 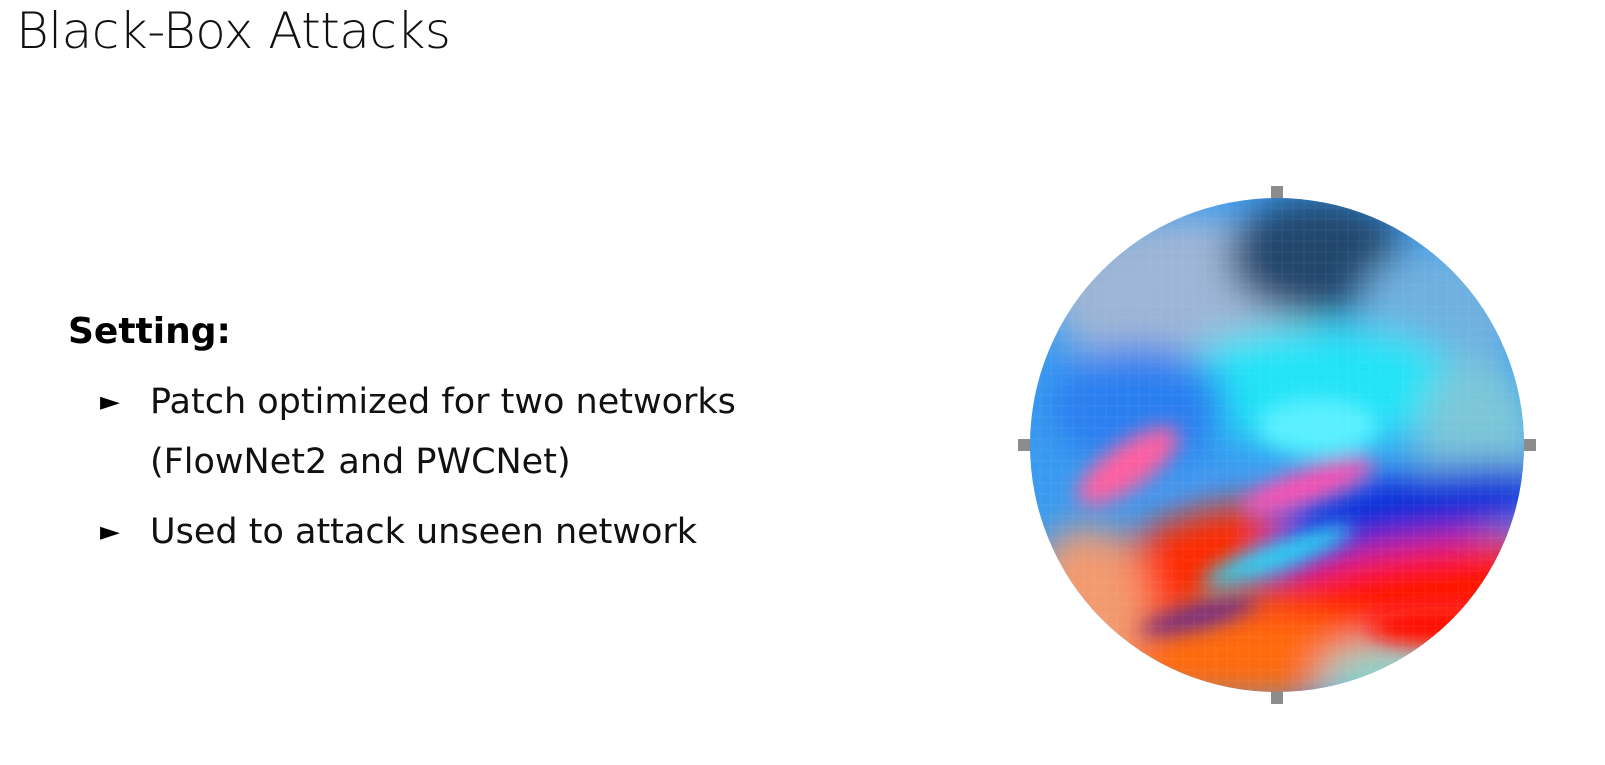 I want to click on slide-title: Black-Box Attacks, so click(x=233, y=31).